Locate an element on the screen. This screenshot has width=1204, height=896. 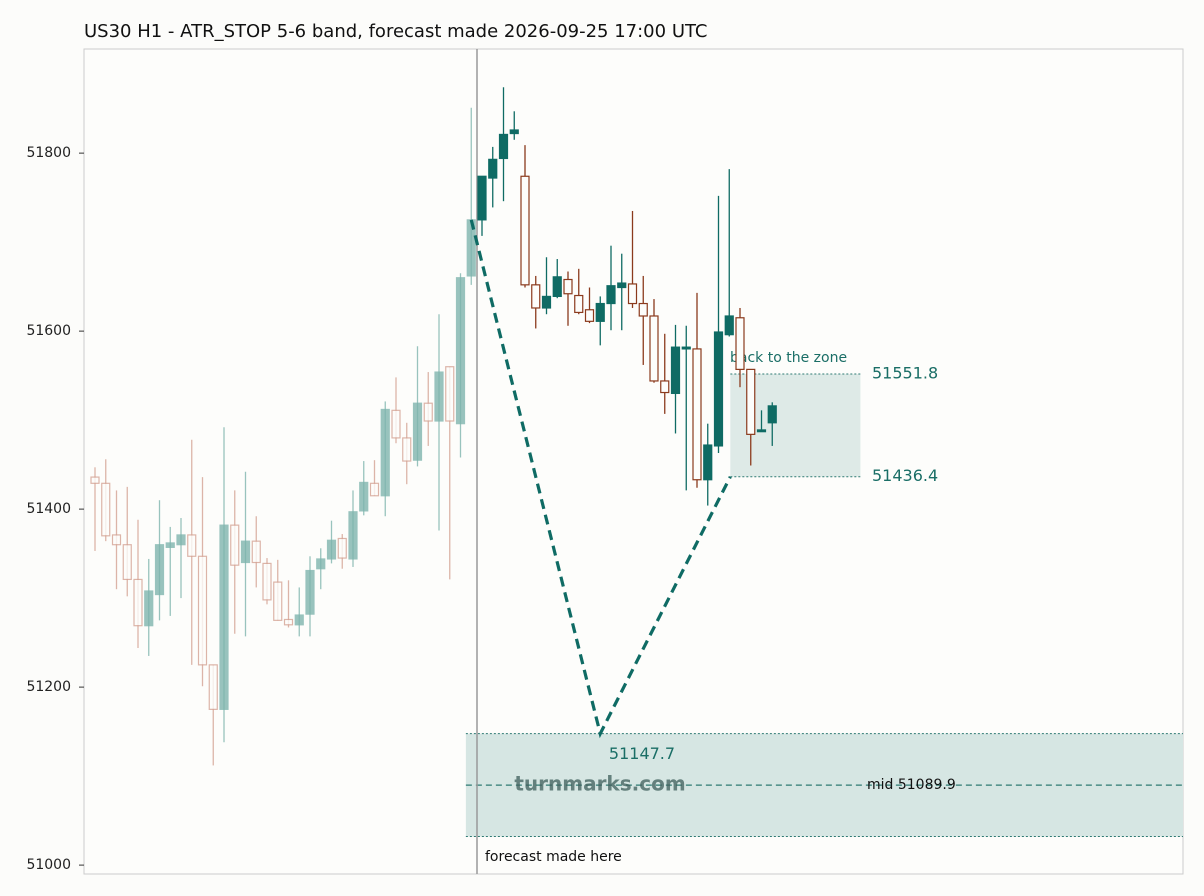
forecast-label: forecast made here is located at coordinates (553, 857).